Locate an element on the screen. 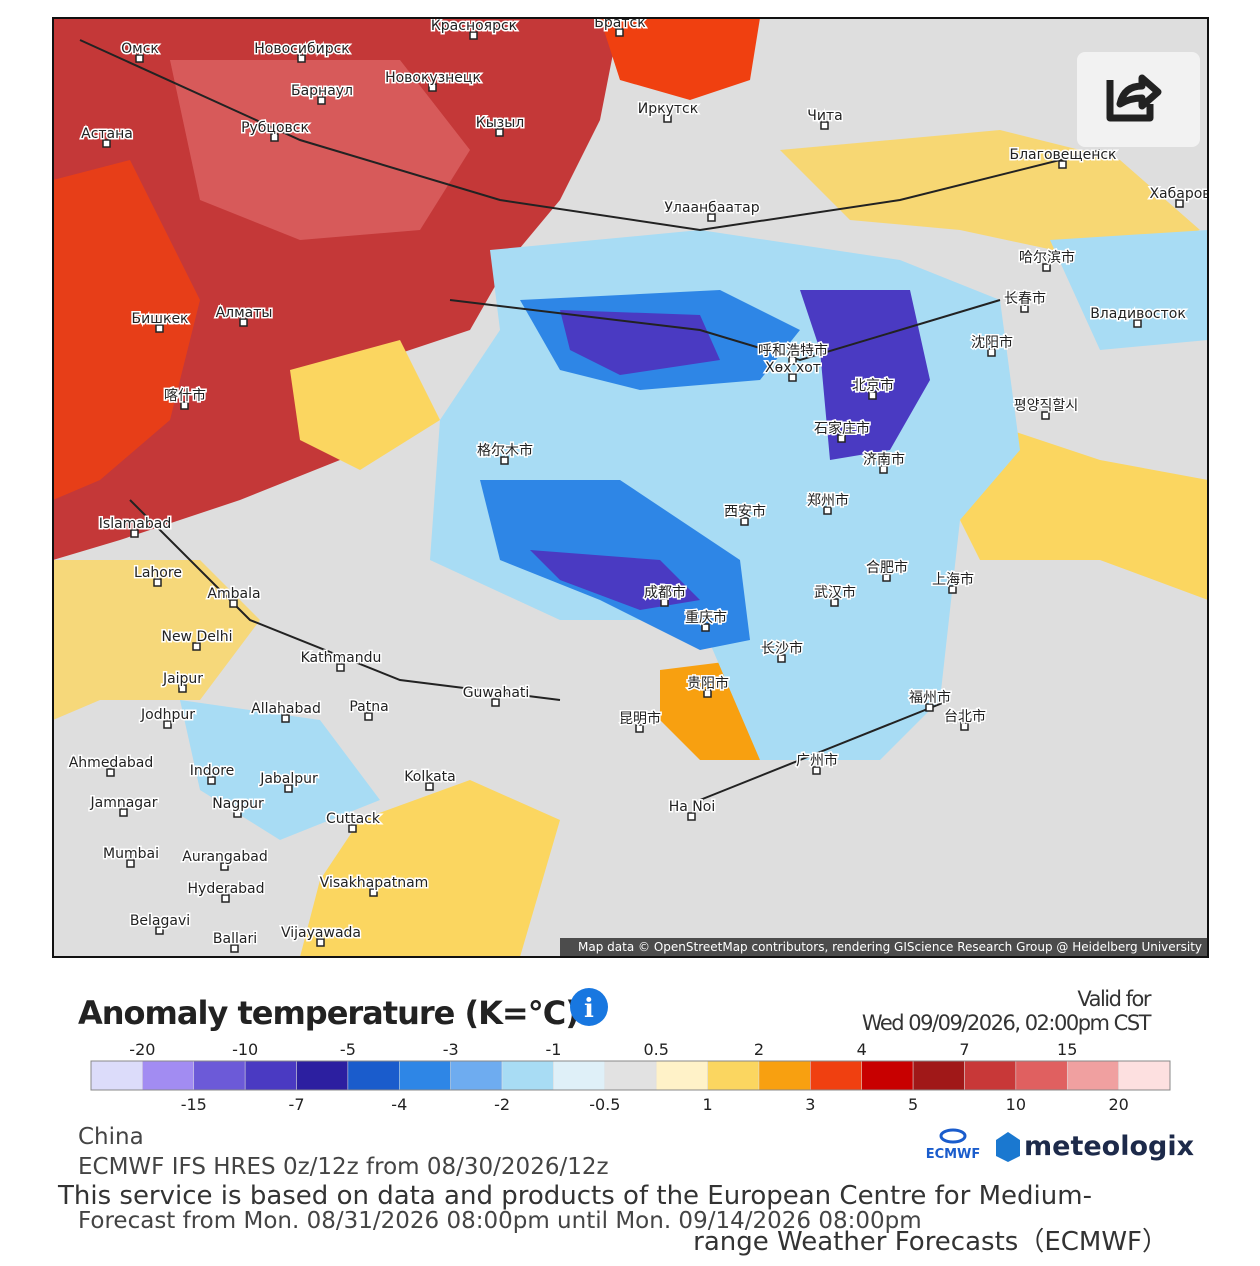 This screenshot has width=1260, height=1266. city-label: Hyderabad is located at coordinates (226, 889).